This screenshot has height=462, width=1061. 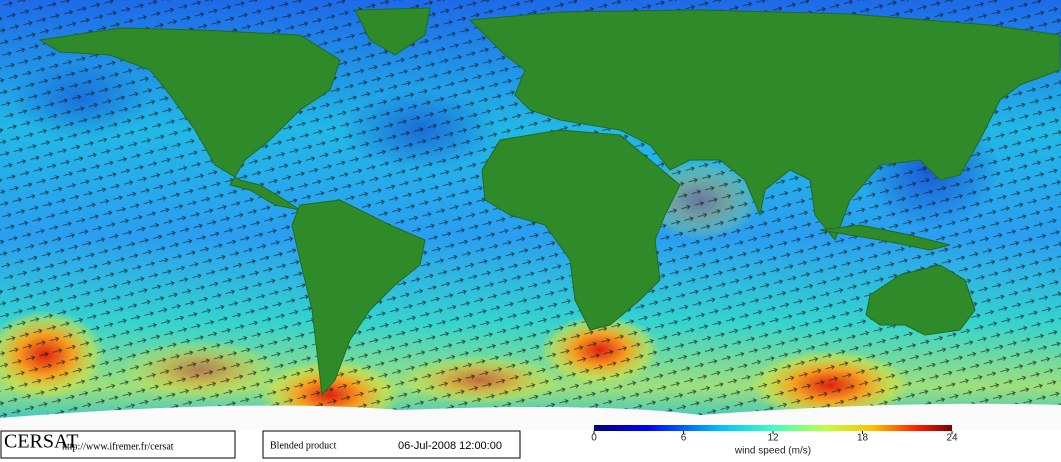 I want to click on colorbar-label: wind speed (m/s), so click(x=772, y=451).